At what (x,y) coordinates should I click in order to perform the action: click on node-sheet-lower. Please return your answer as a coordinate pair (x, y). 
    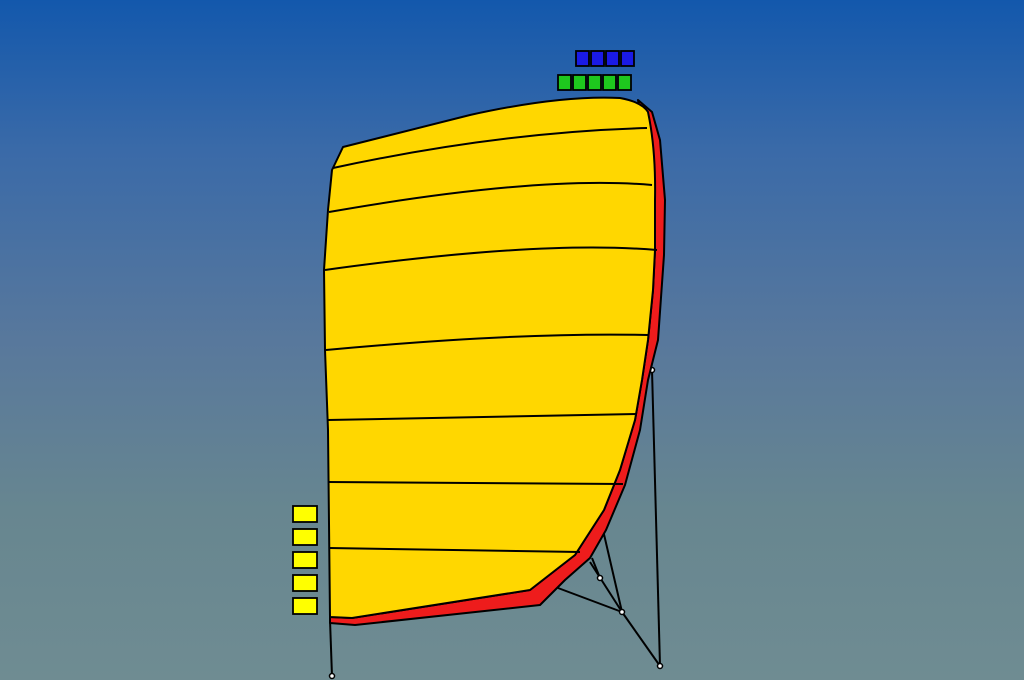
    Looking at the image, I should click on (600, 578).